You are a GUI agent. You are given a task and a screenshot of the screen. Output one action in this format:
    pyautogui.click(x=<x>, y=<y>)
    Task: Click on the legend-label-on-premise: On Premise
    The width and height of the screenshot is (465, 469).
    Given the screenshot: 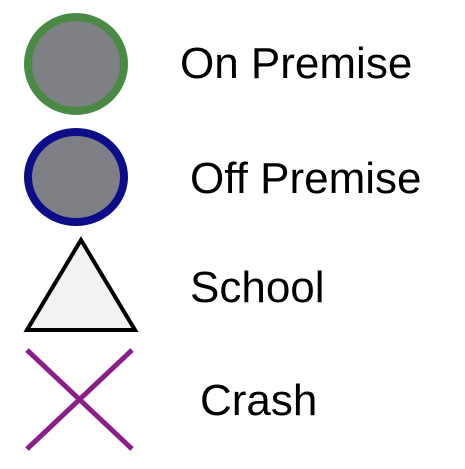 What is the action you would take?
    pyautogui.click(x=296, y=63)
    